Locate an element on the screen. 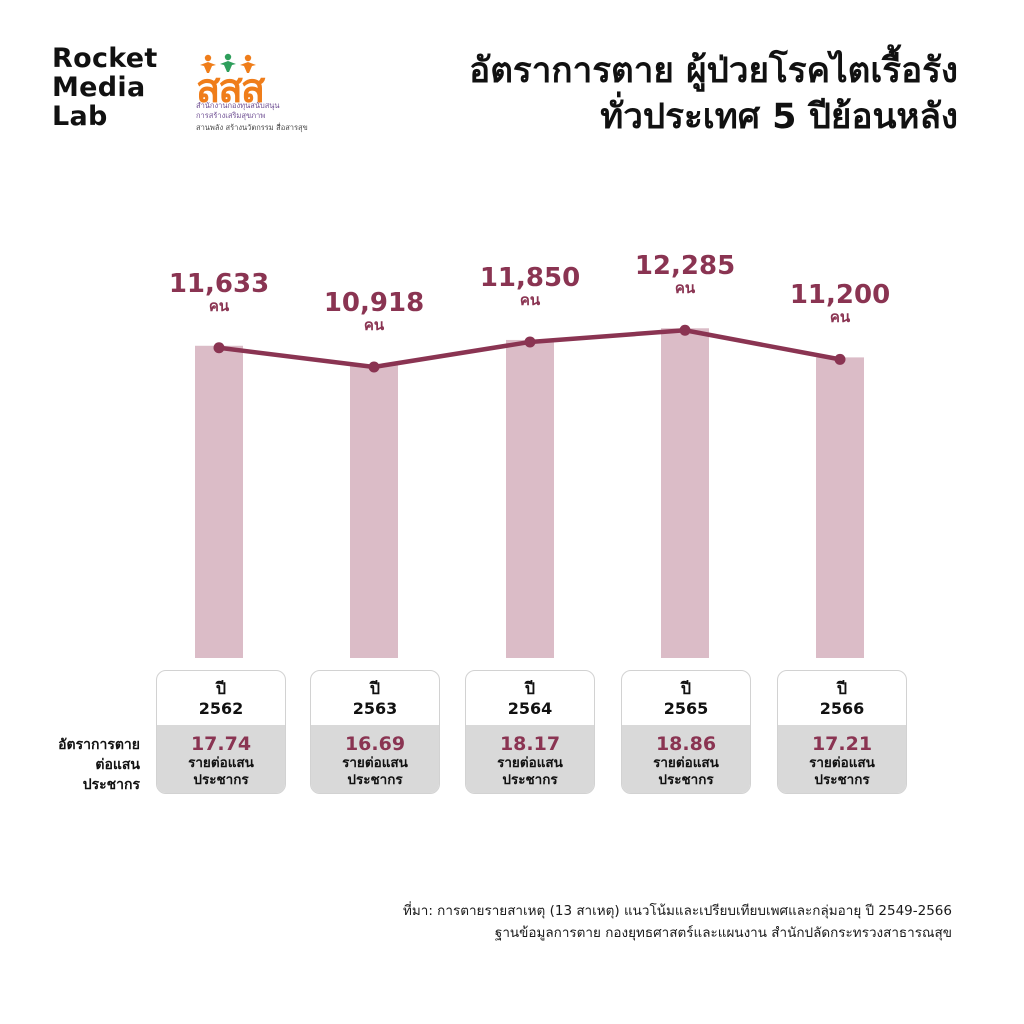  rate-panel: 17.21 รายต่อแสน ประชากร is located at coordinates (842, 759).